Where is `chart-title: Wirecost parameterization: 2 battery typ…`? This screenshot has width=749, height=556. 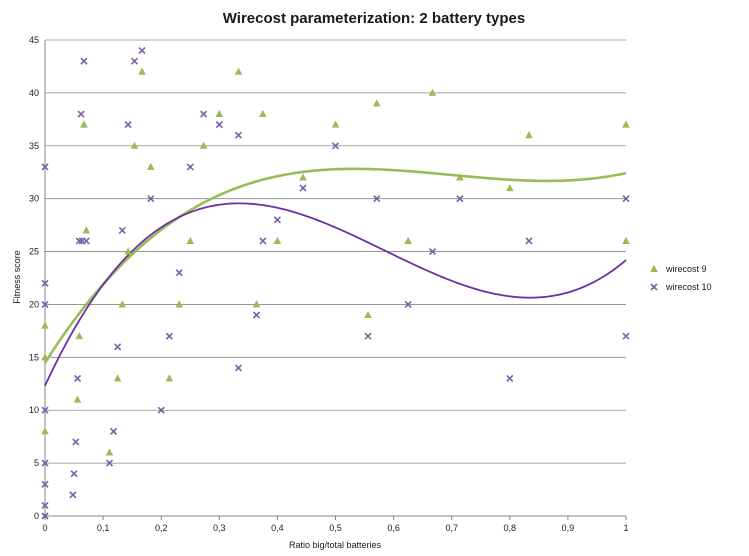 chart-title: Wirecost parameterization: 2 battery typ… is located at coordinates (374, 18).